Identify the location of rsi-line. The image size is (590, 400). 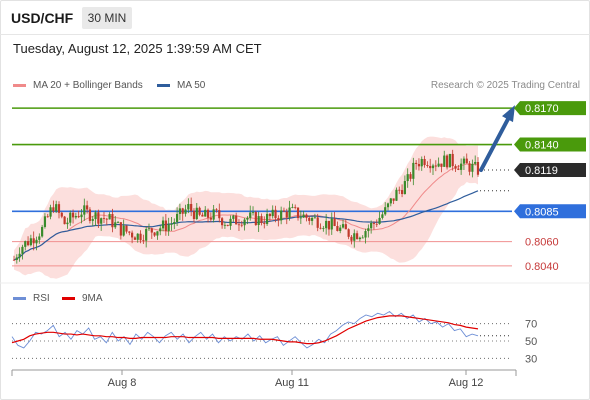
(245, 329).